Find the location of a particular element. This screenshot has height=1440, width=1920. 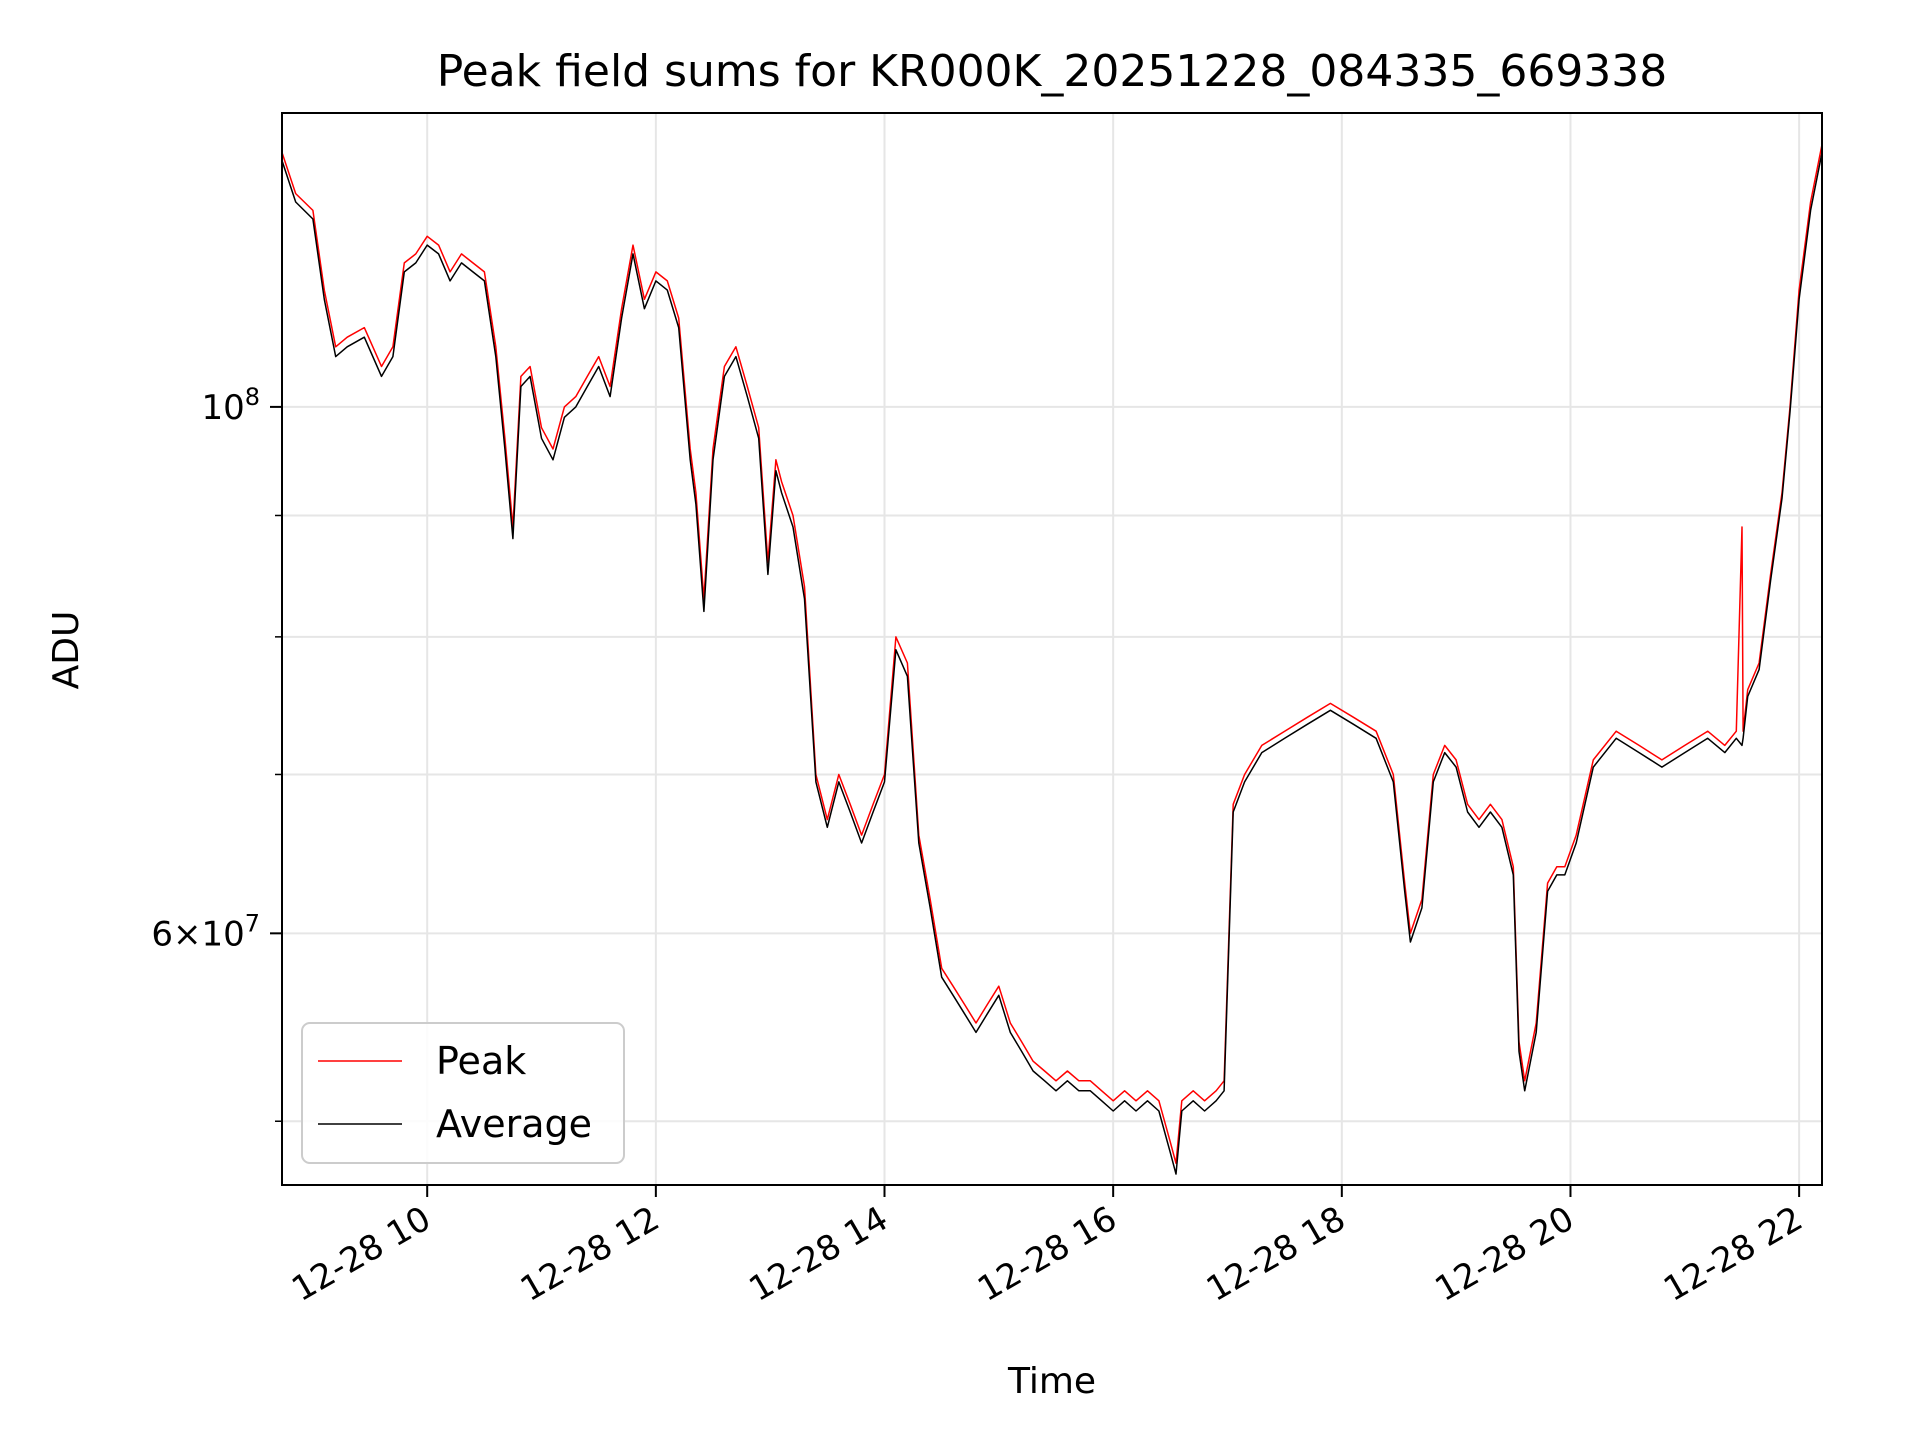

legend: Peak Average is located at coordinates (463, 1093).